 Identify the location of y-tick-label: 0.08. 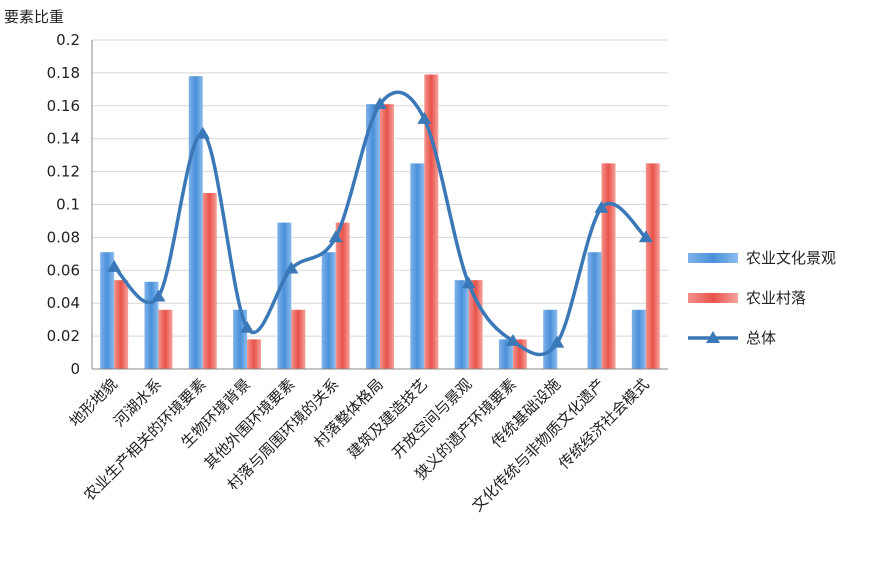
(63, 237).